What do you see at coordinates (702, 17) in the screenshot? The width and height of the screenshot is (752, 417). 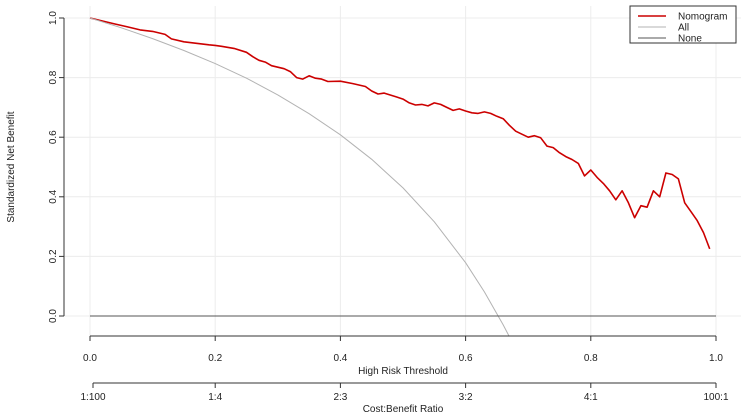 I see `legend-label-nomogram: Nomogram` at bounding box center [702, 17].